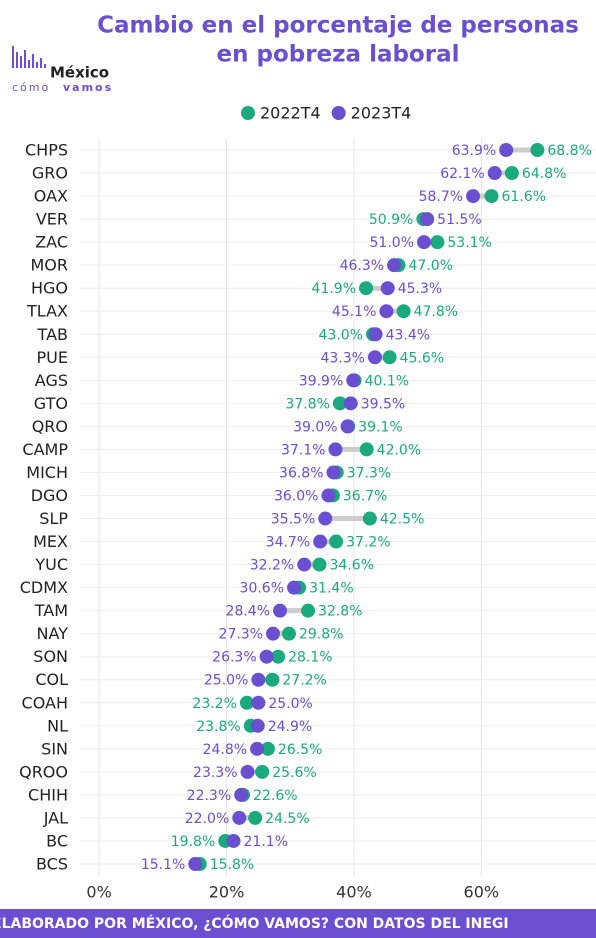 The height and width of the screenshot is (938, 596). I want to click on value-label: 58.7%, so click(441, 197).